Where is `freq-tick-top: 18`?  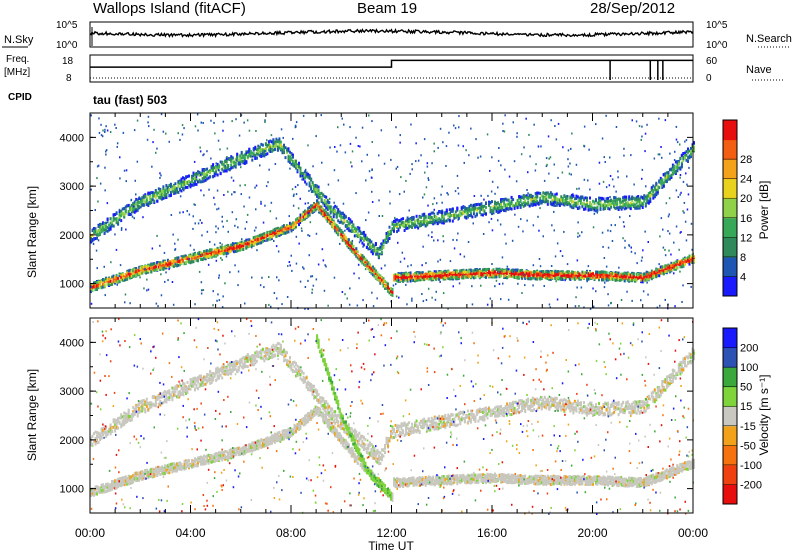
freq-tick-top: 18 is located at coordinates (68, 61).